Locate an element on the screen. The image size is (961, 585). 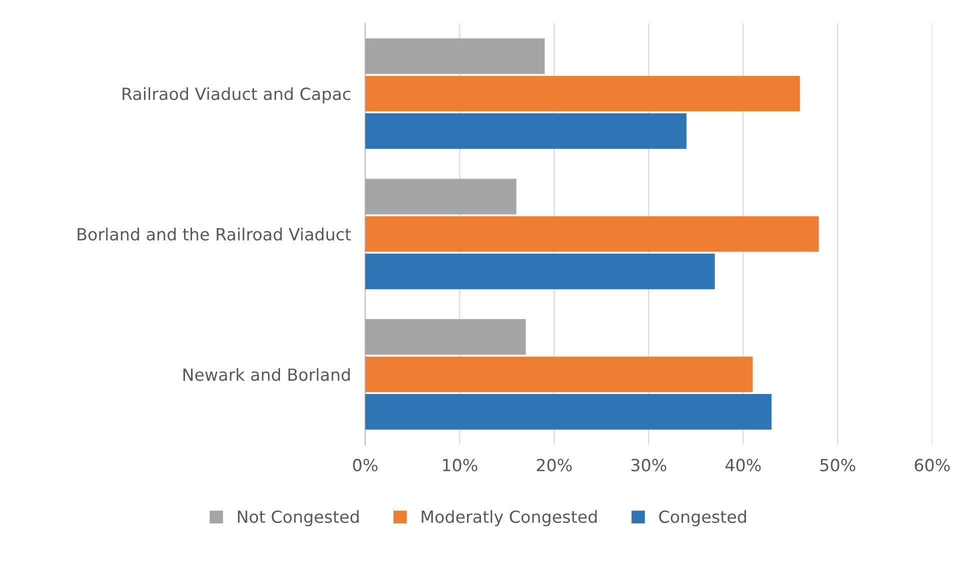
x-tick-label: 20% is located at coordinates (554, 465).